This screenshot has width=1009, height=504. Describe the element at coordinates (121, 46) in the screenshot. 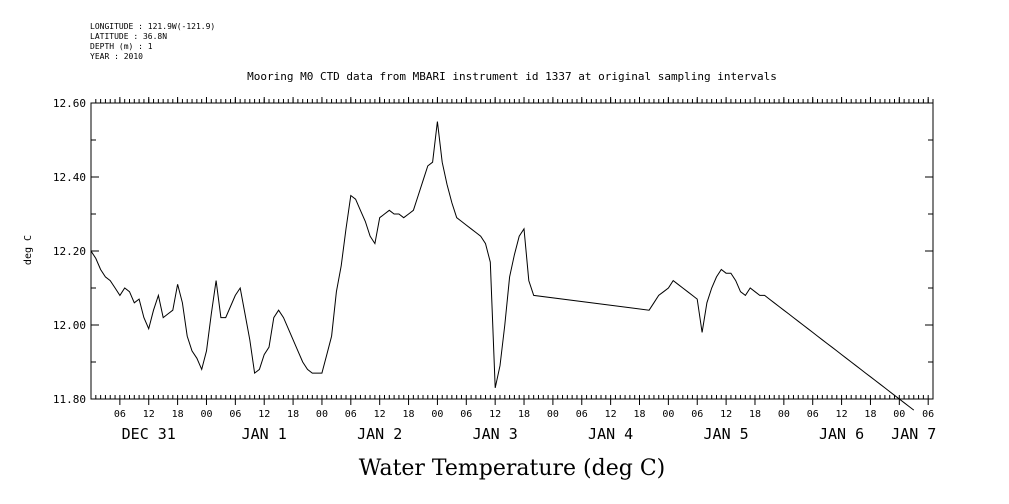

I see `depth-label: DEPTH (m) : 1` at that location.